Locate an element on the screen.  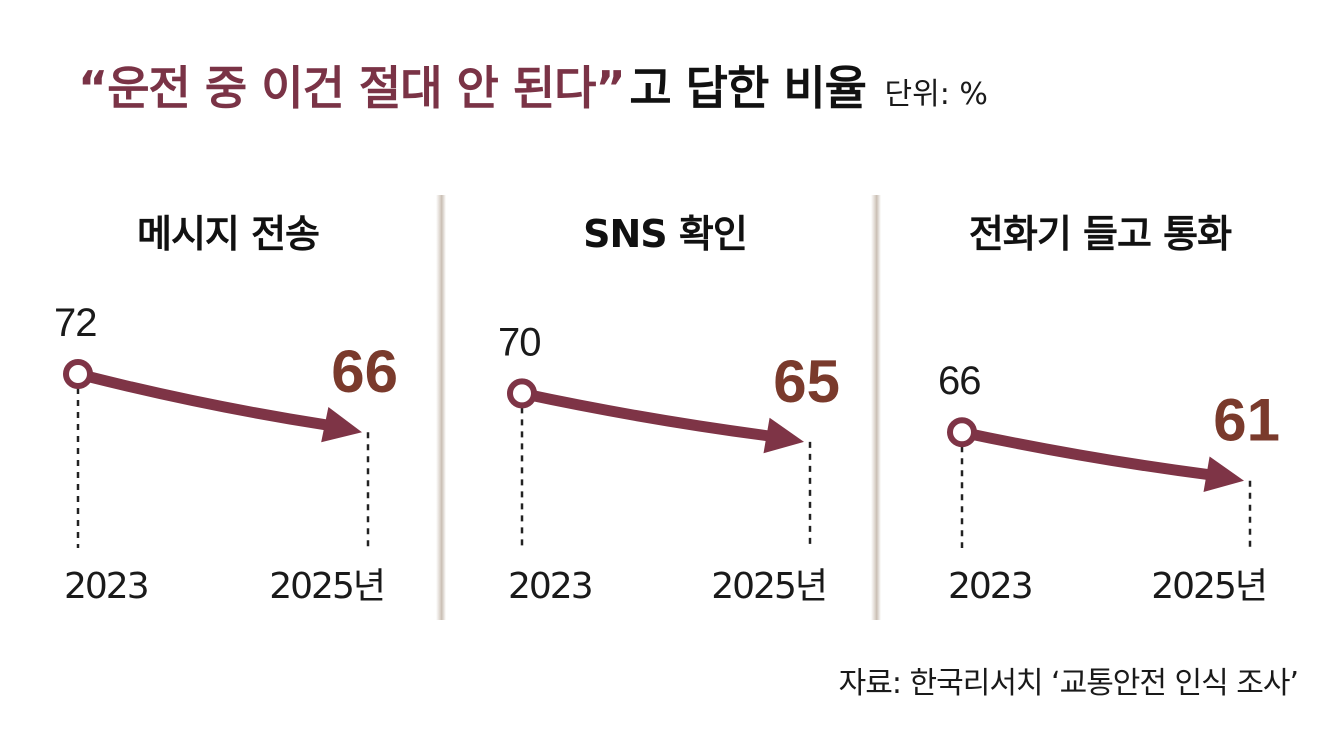
trend-line-call is located at coordinates (1086, 453).